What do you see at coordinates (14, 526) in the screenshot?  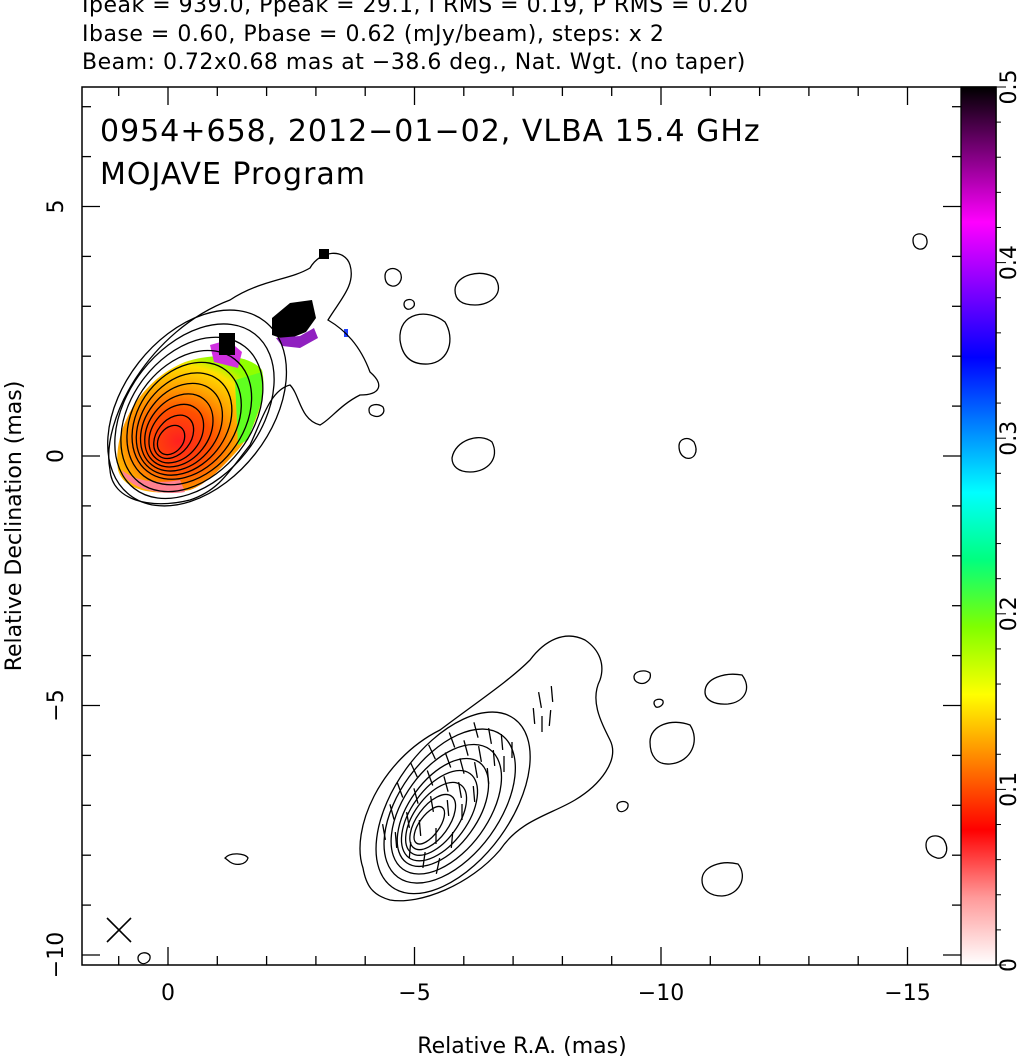 I see `y-axis-label: Relative Declination (mas)` at bounding box center [14, 526].